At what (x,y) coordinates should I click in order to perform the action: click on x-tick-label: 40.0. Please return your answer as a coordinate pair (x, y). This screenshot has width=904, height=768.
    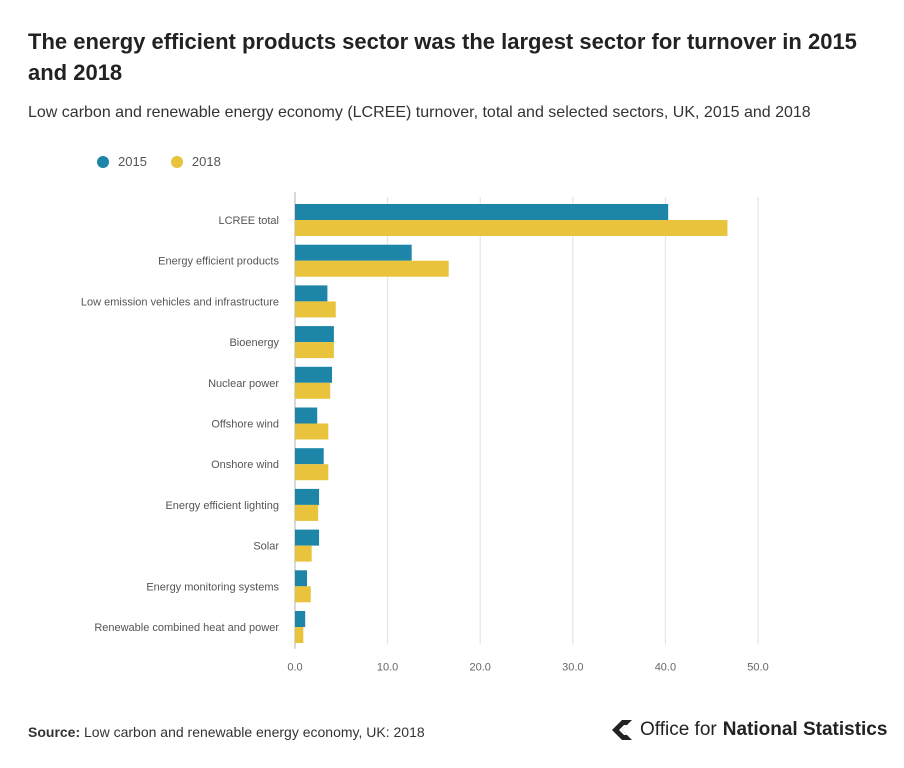
    Looking at the image, I should click on (665, 668).